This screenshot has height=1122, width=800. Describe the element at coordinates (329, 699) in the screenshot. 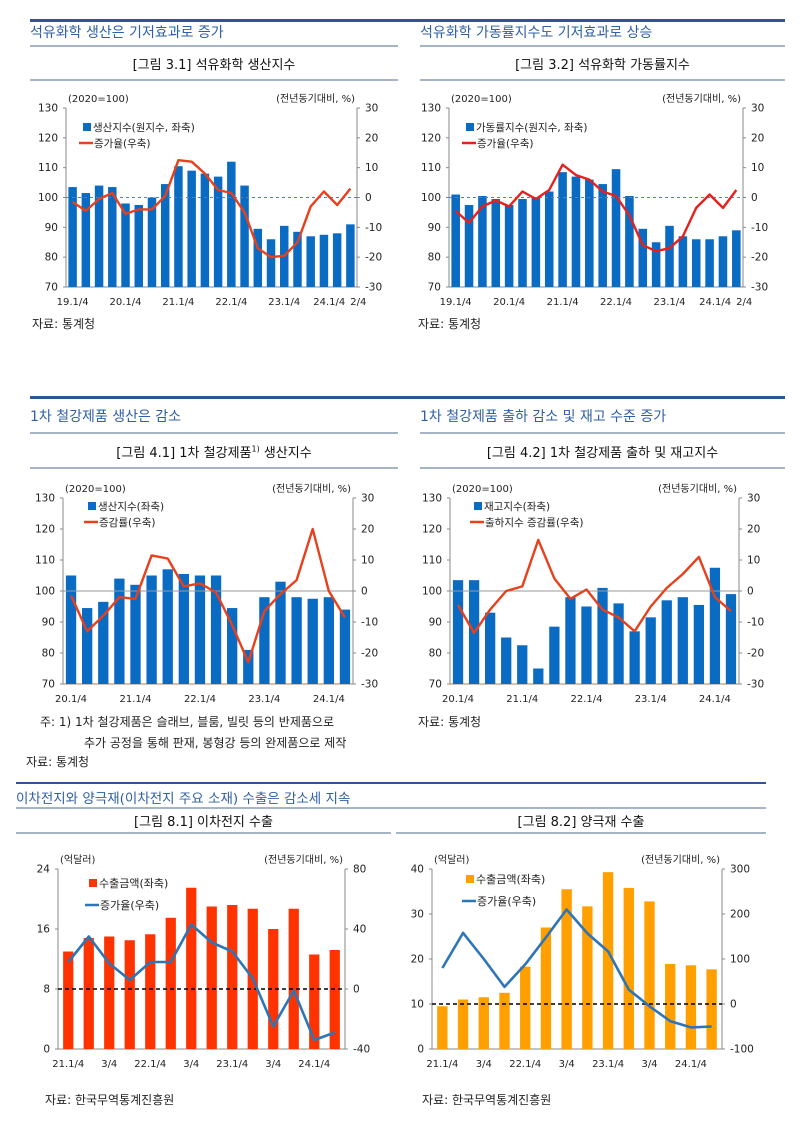

I see `x-tick-label: 24.1/4` at that location.